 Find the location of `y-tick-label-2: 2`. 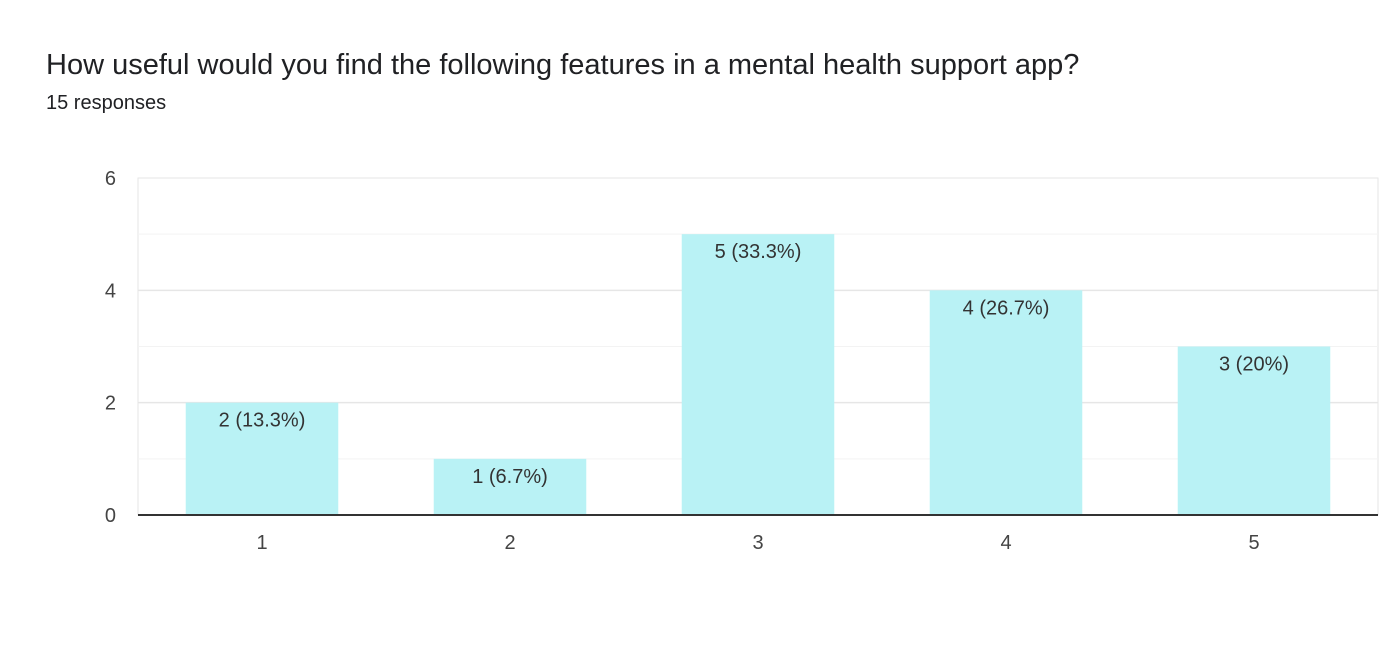

y-tick-label-2: 2 is located at coordinates (110, 404).